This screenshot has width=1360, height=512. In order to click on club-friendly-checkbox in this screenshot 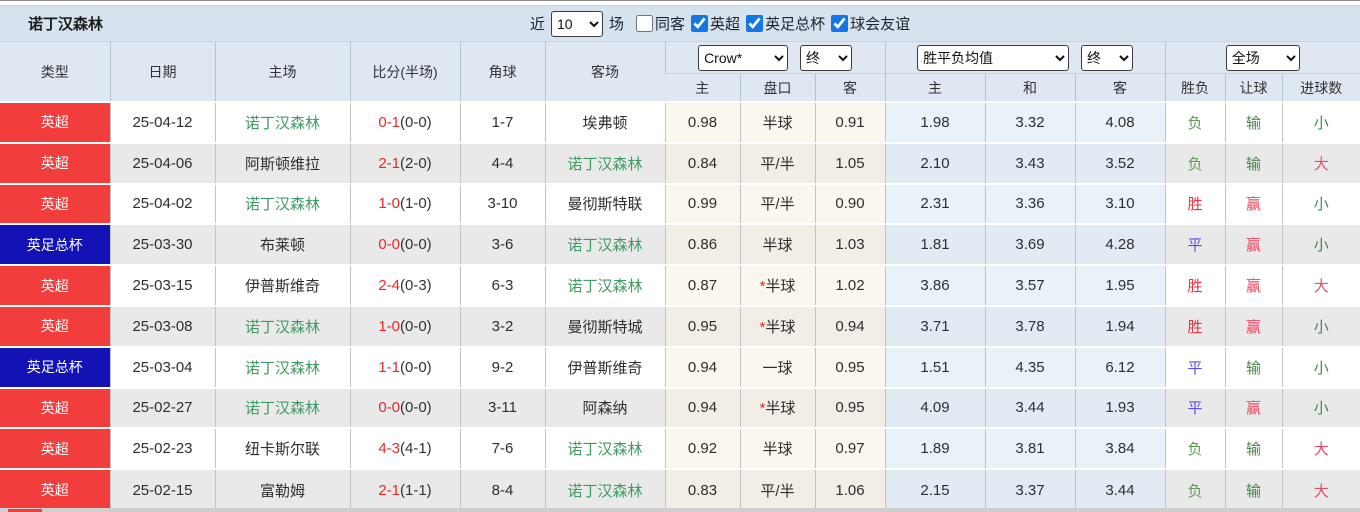, I will do `click(840, 23)`.